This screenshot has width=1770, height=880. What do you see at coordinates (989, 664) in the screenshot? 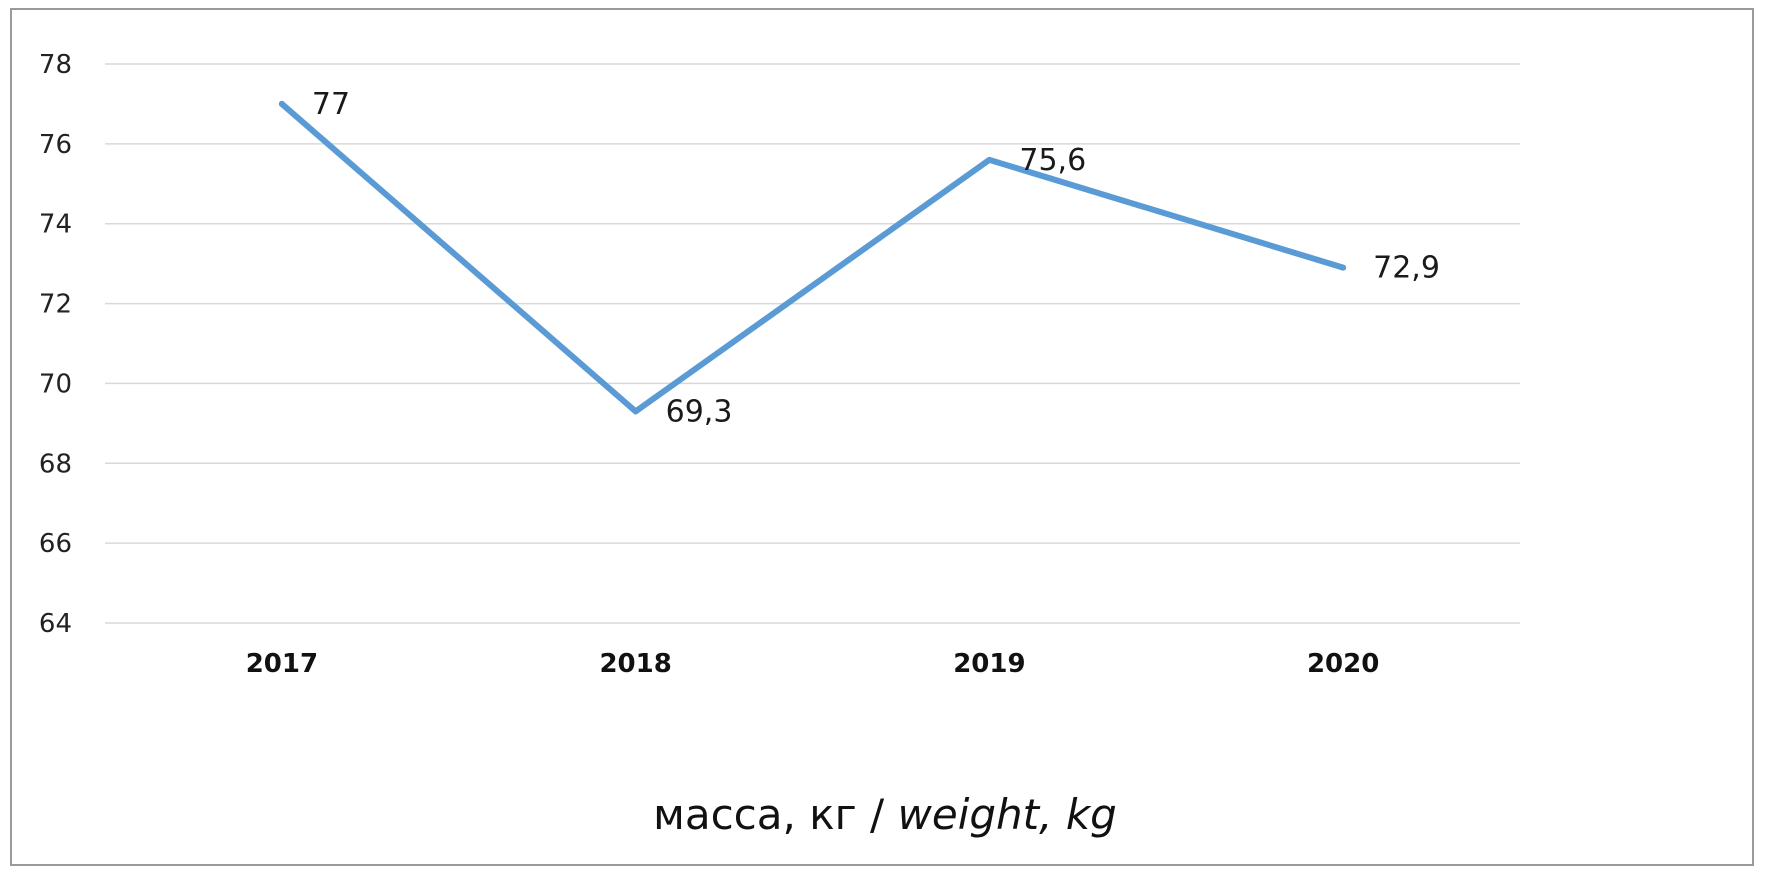
I see `x-tick-label: 2019` at bounding box center [989, 664].